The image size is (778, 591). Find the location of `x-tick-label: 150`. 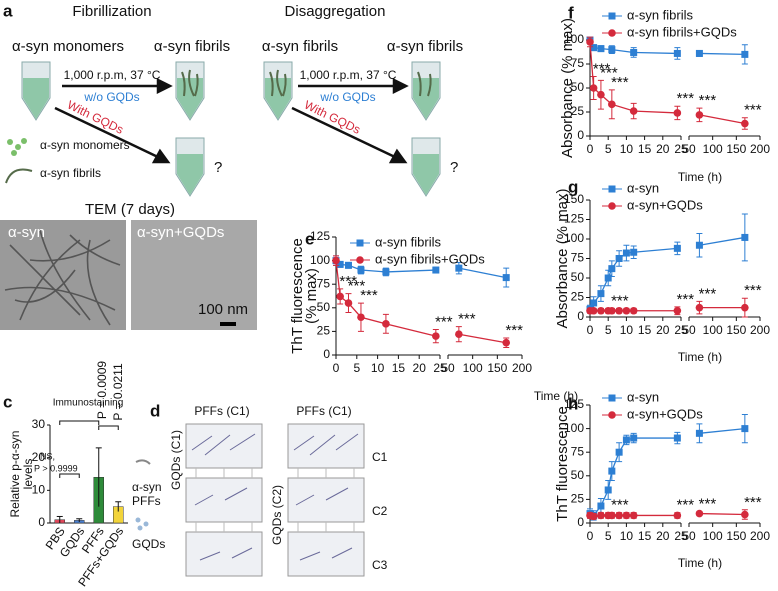

x-tick-label: 150 is located at coordinates (736, 536).